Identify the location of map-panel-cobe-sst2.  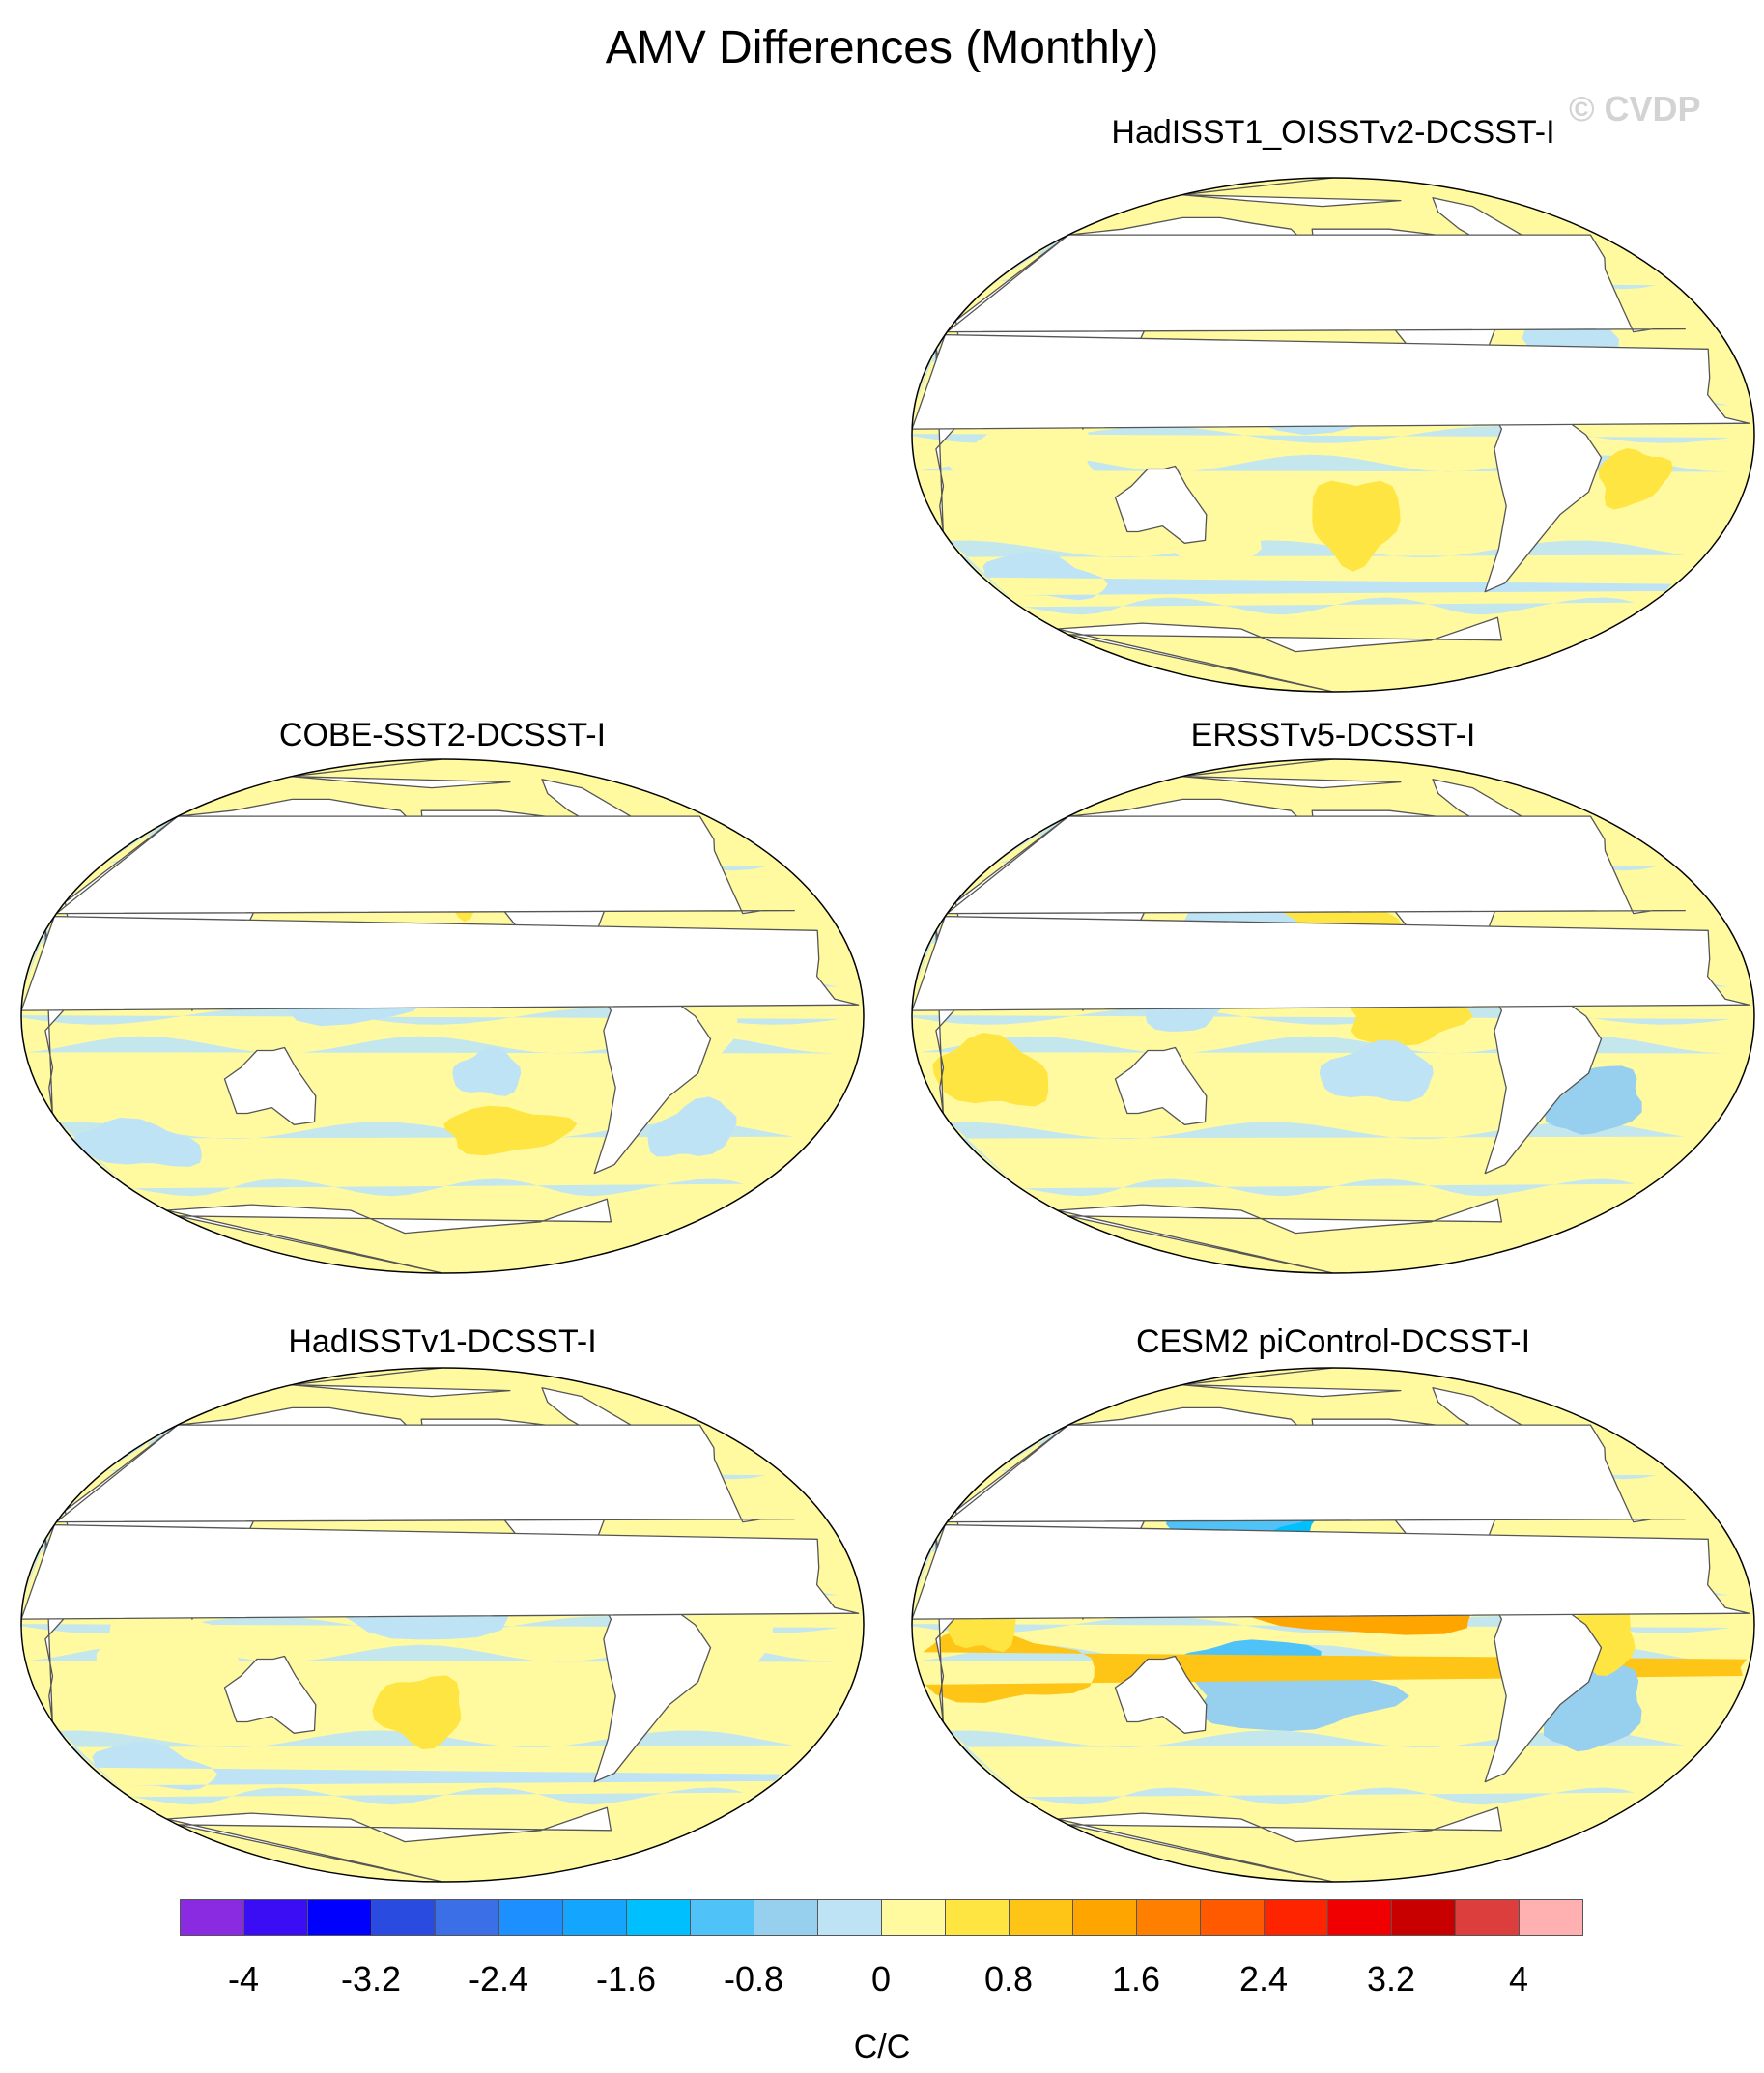
(442, 1016).